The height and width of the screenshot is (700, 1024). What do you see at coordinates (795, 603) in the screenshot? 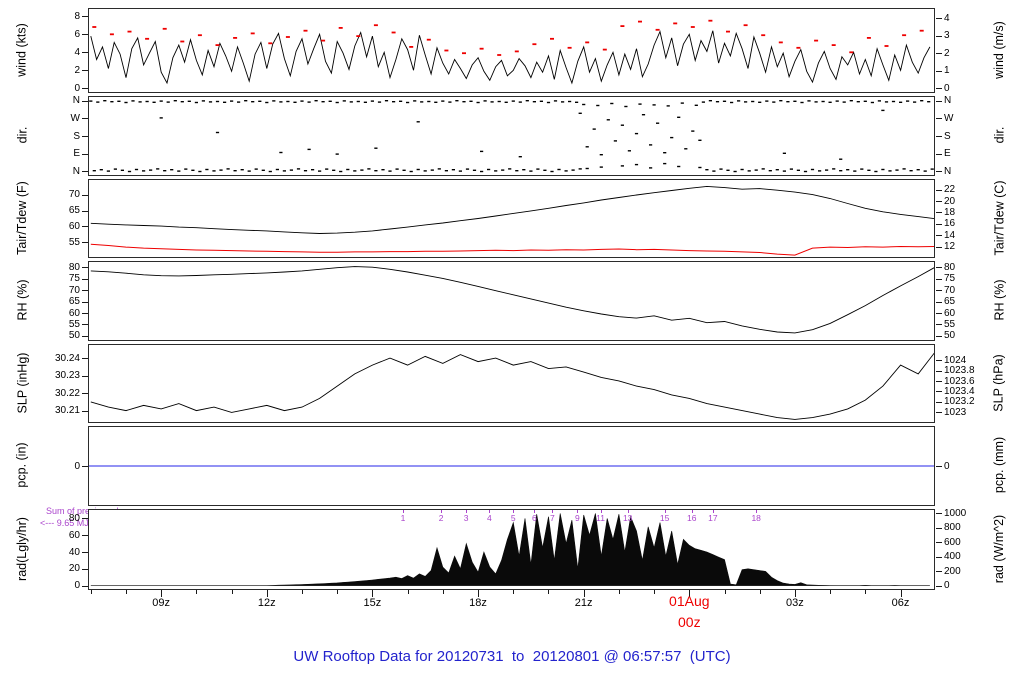
I see `x-tick-label: 03z` at bounding box center [795, 603].